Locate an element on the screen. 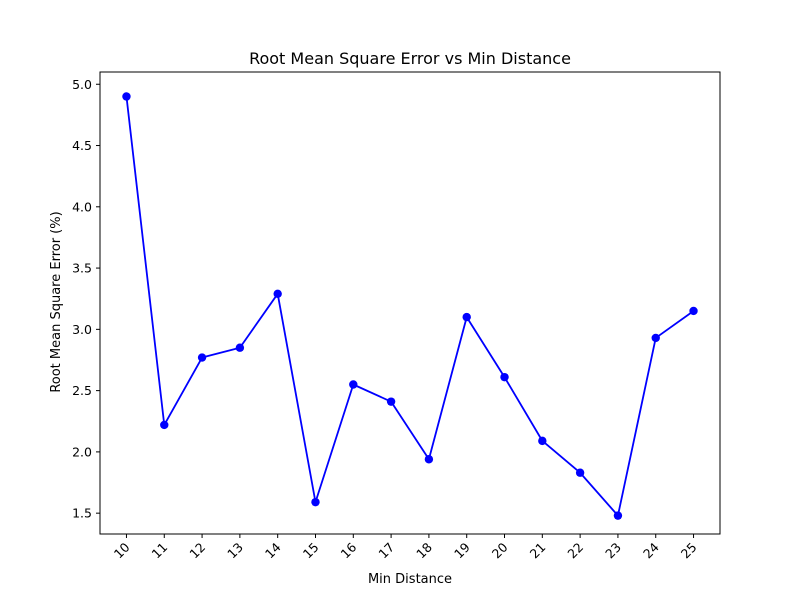 This screenshot has width=800, height=600. y-tick-label: 4.5 is located at coordinates (82, 145).